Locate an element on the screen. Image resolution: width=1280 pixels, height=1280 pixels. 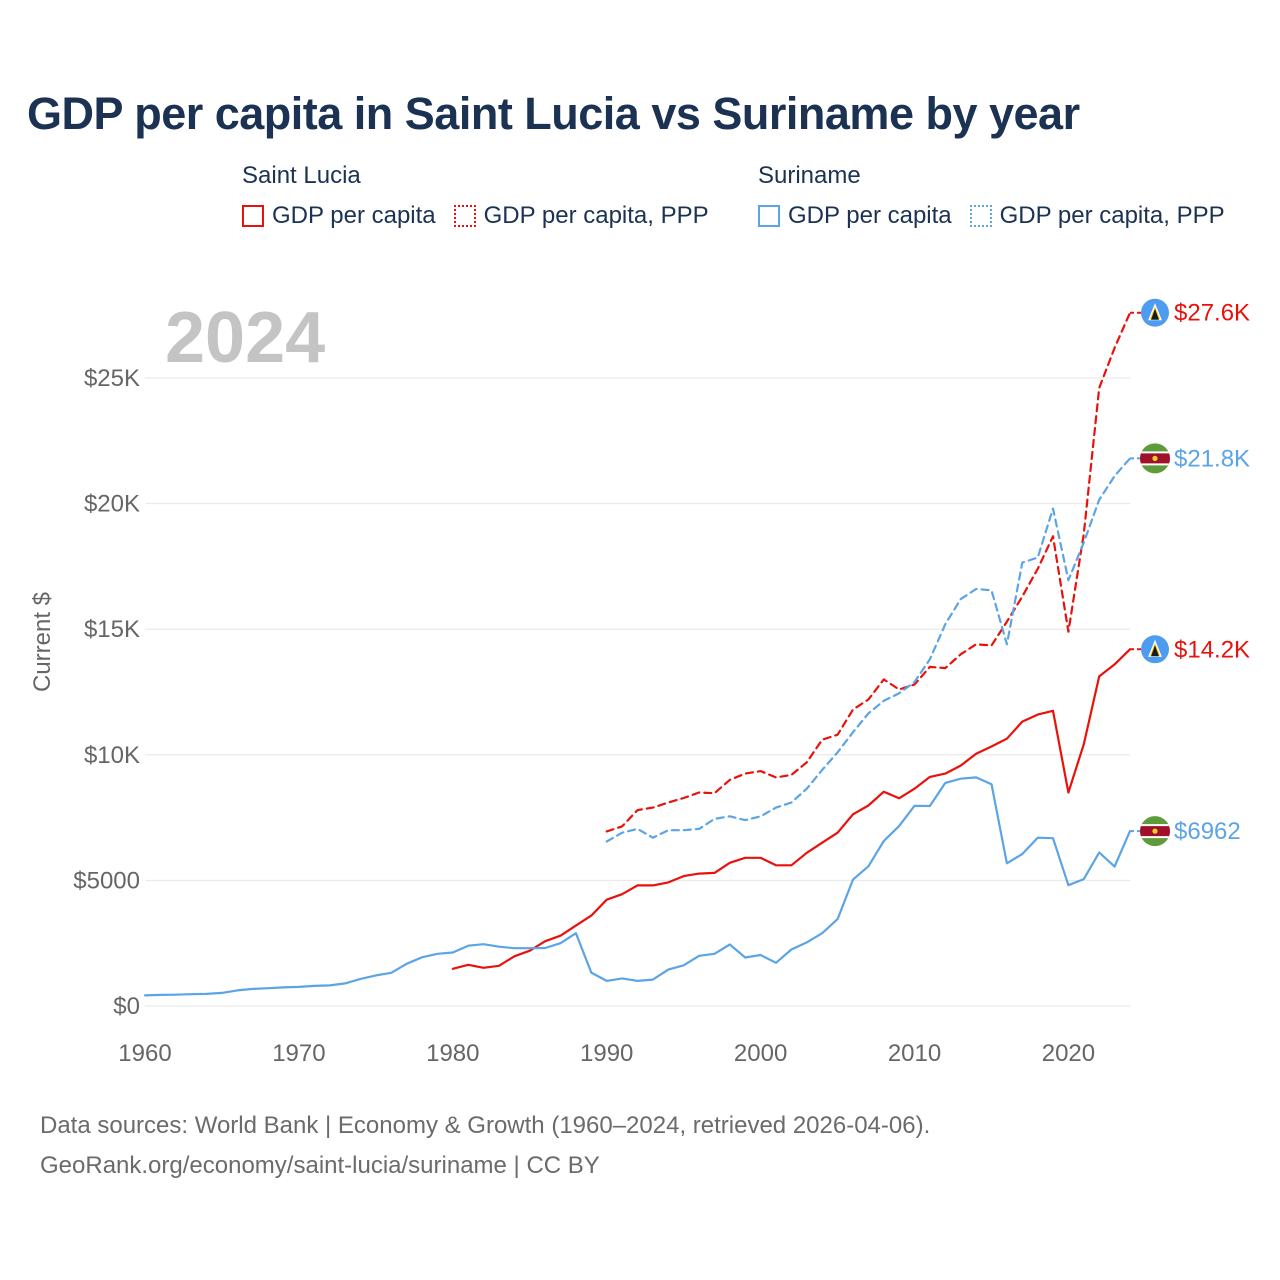
legend-item-saint-lucia-gdp-ppp: GDP per capita, PPP is located at coordinates (581, 216).